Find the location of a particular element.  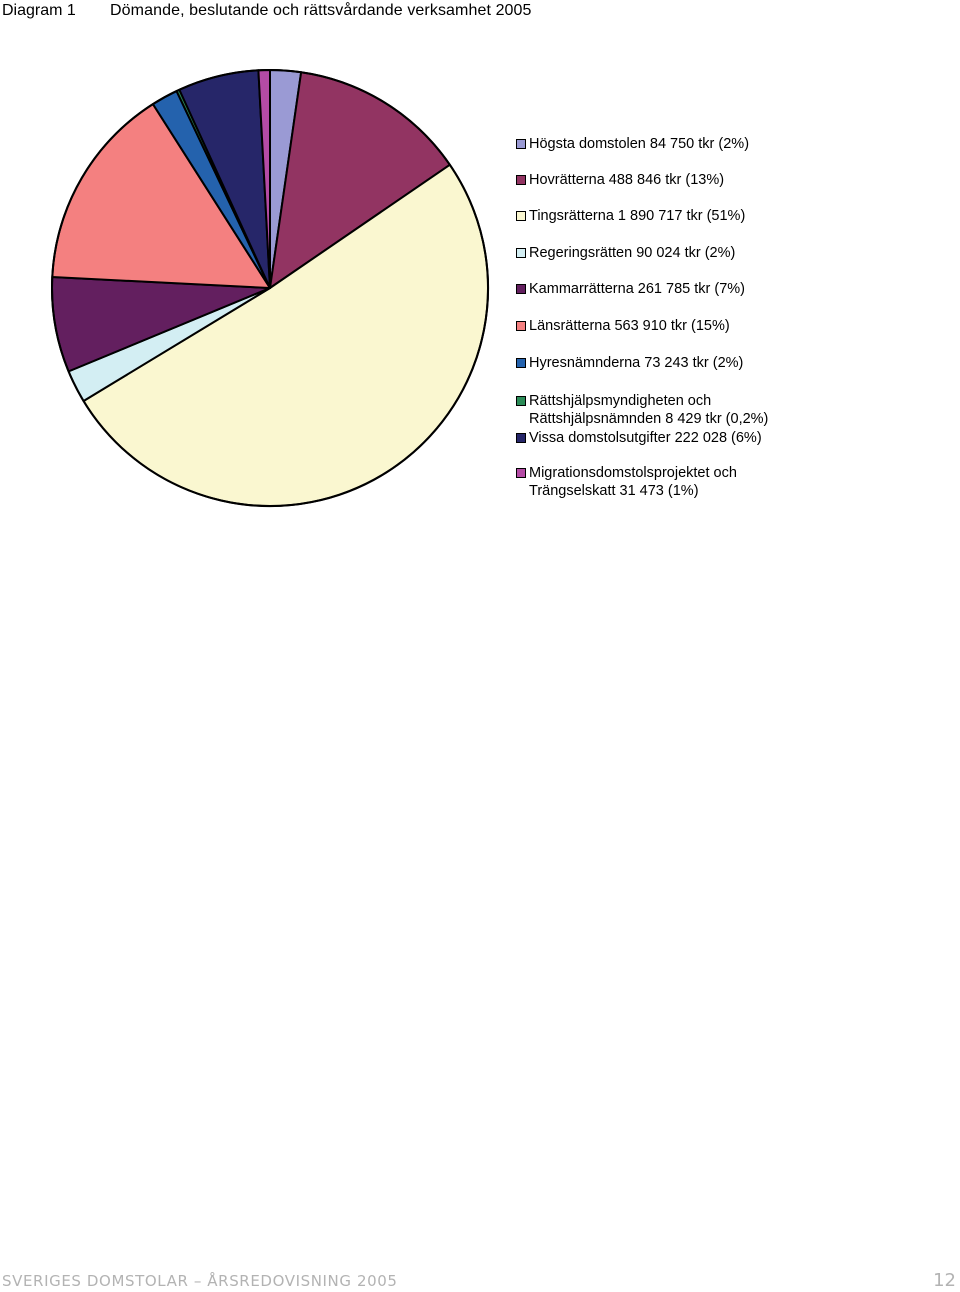

legend-label-5: Kammarrätterna 261 785 tkr (7%) is located at coordinates (637, 289).